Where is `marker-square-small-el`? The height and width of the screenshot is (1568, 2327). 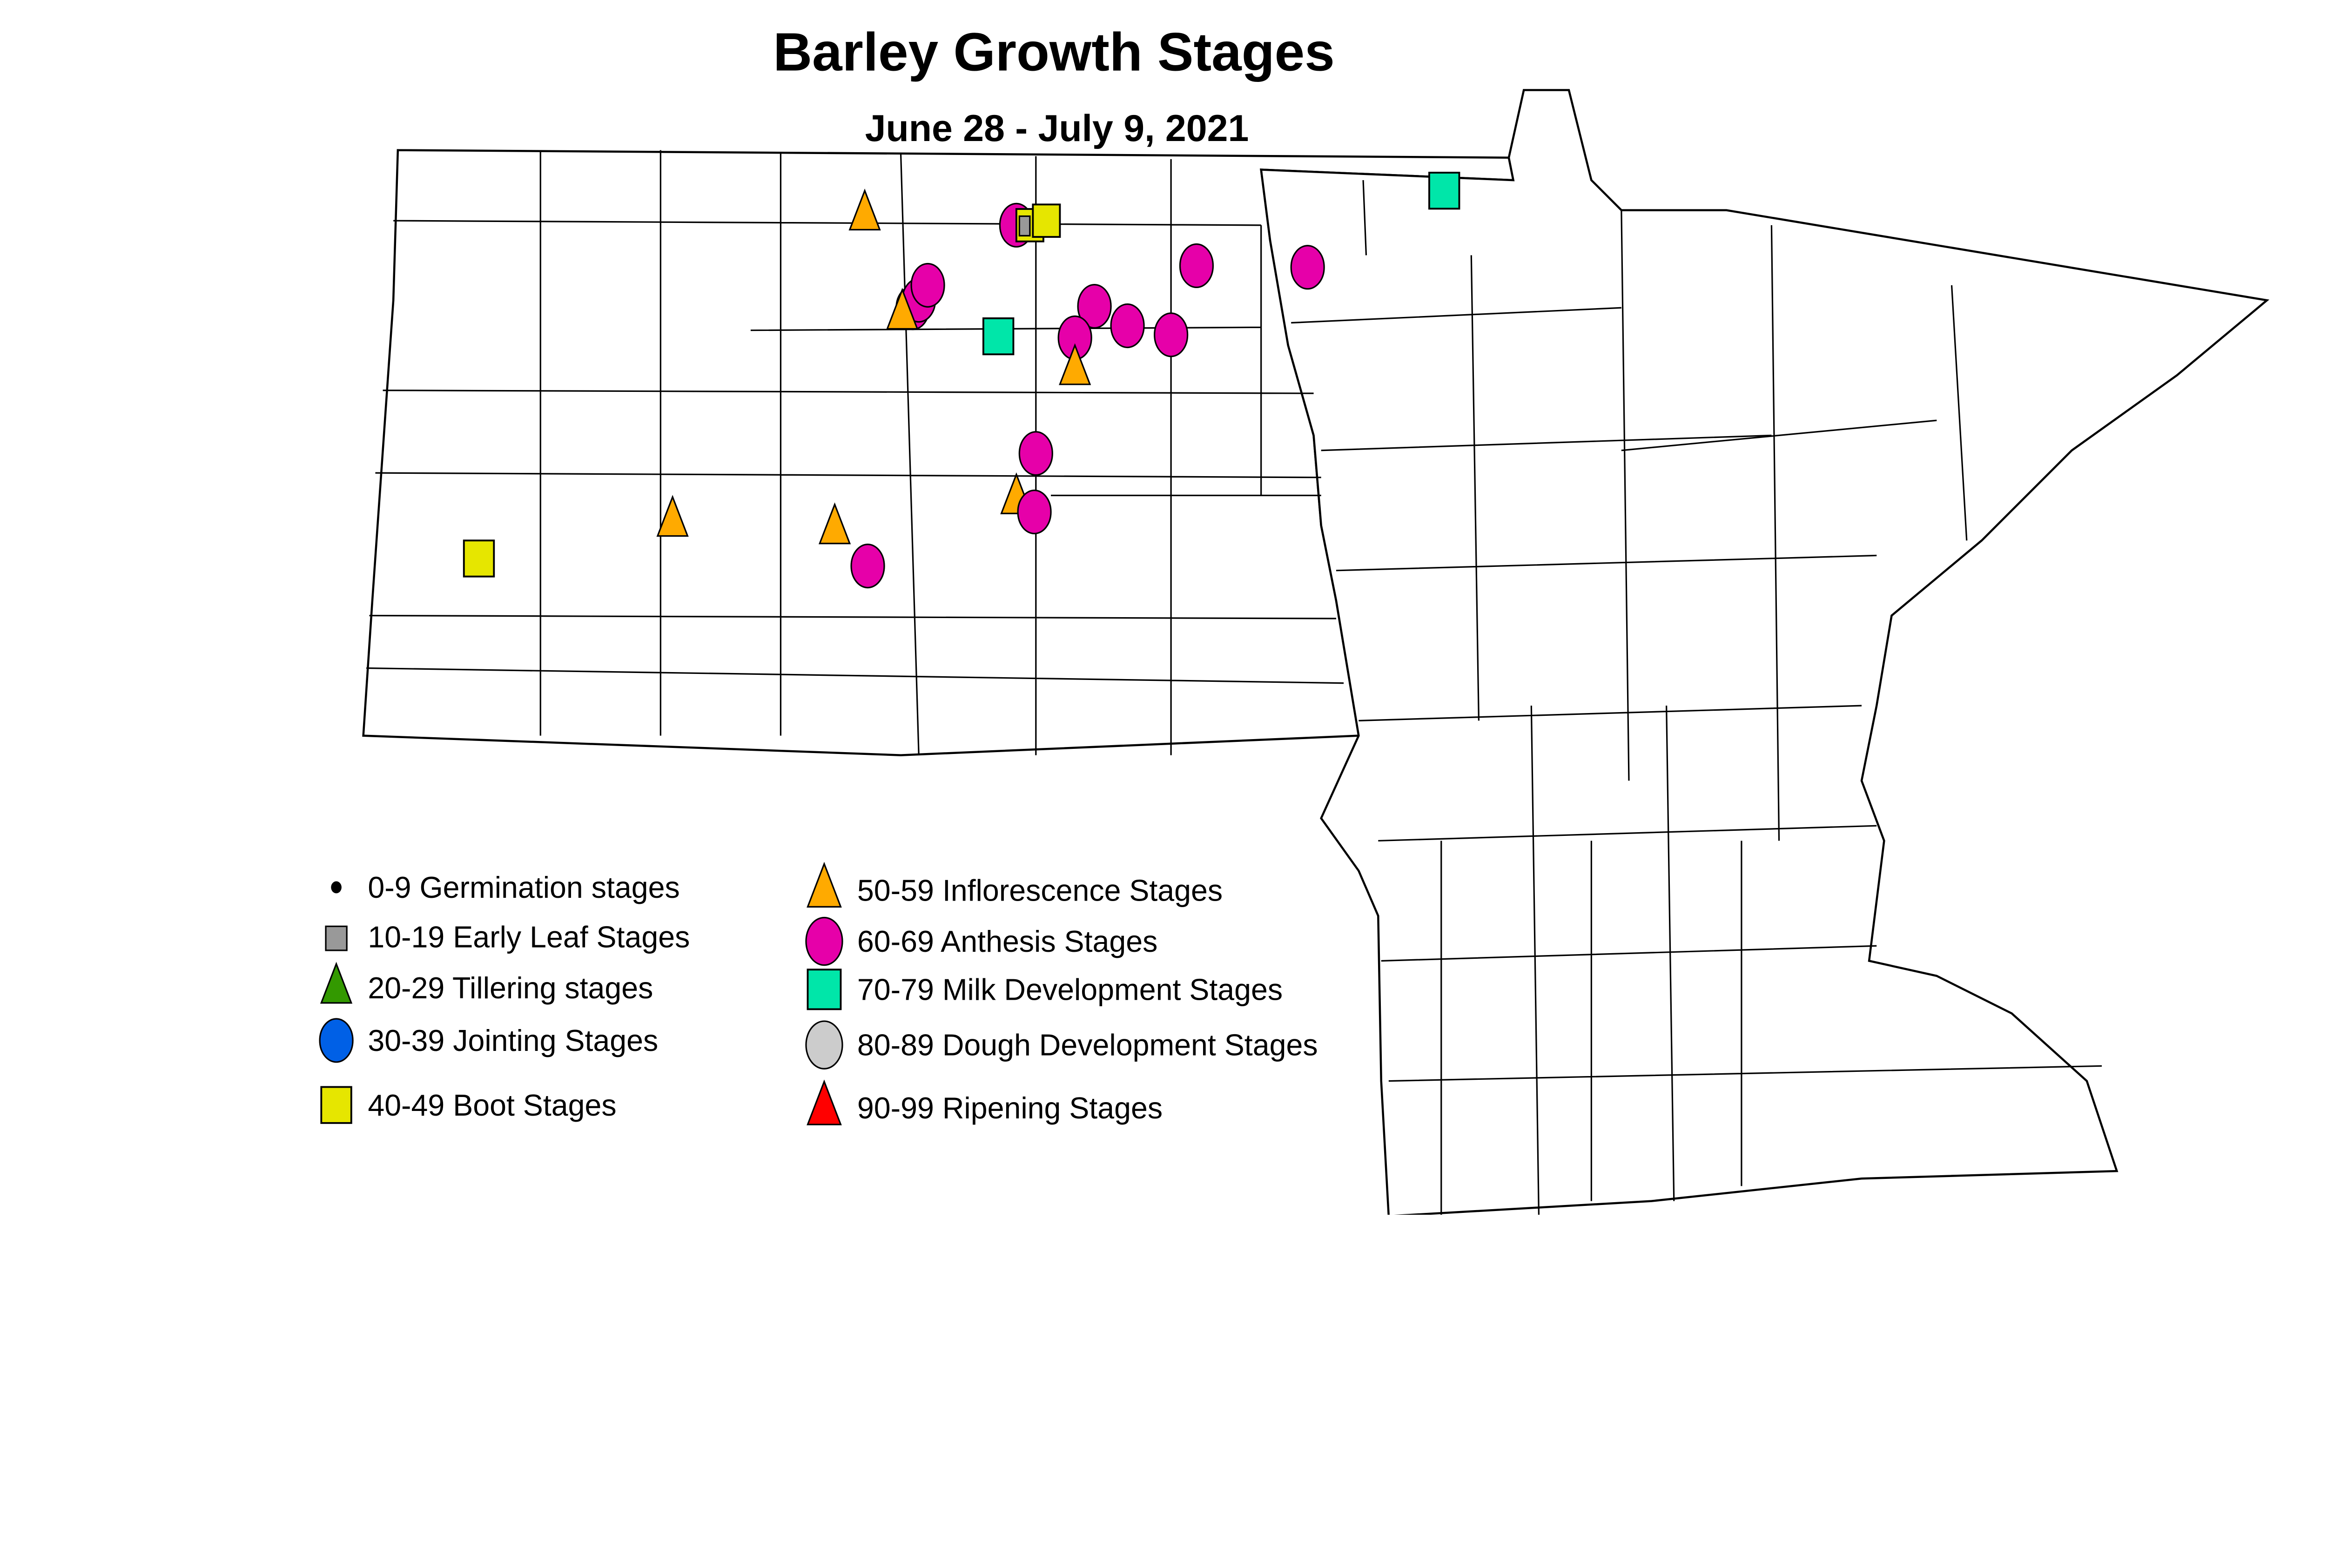
marker-square-small-el is located at coordinates (1024, 226).